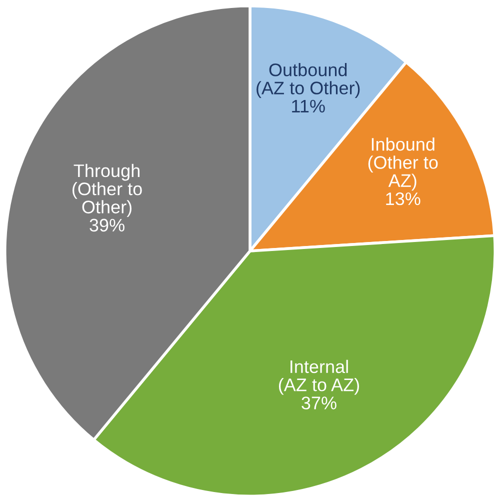  What do you see at coordinates (403, 164) in the screenshot?
I see `slice-label: Inbound (Other to AZ)` at bounding box center [403, 164].